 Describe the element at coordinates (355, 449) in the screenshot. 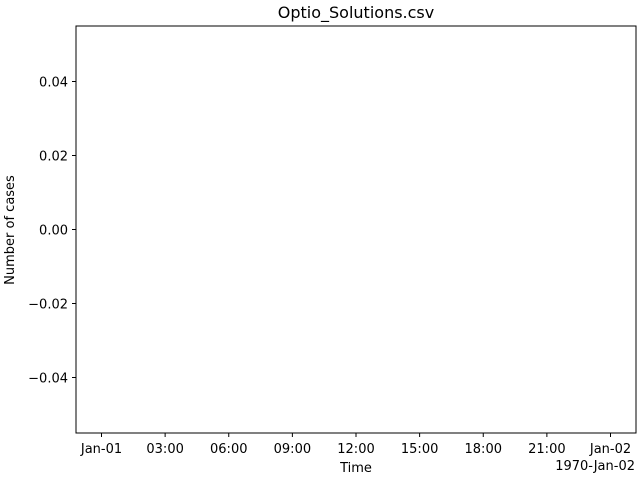

I see `x-tick-label: 12:00` at that location.